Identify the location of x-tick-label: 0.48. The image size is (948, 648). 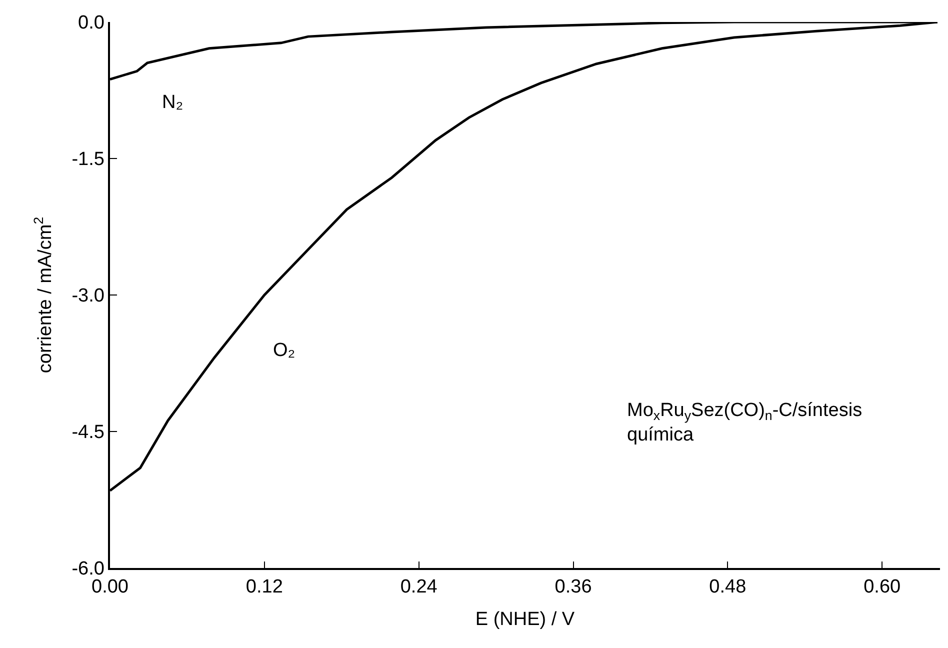
(727, 587).